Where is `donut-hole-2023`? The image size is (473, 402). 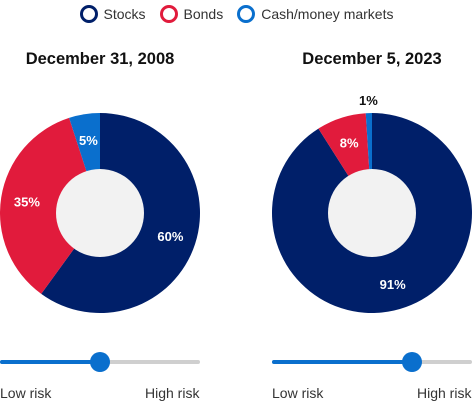
donut-hole-2023 is located at coordinates (372, 213).